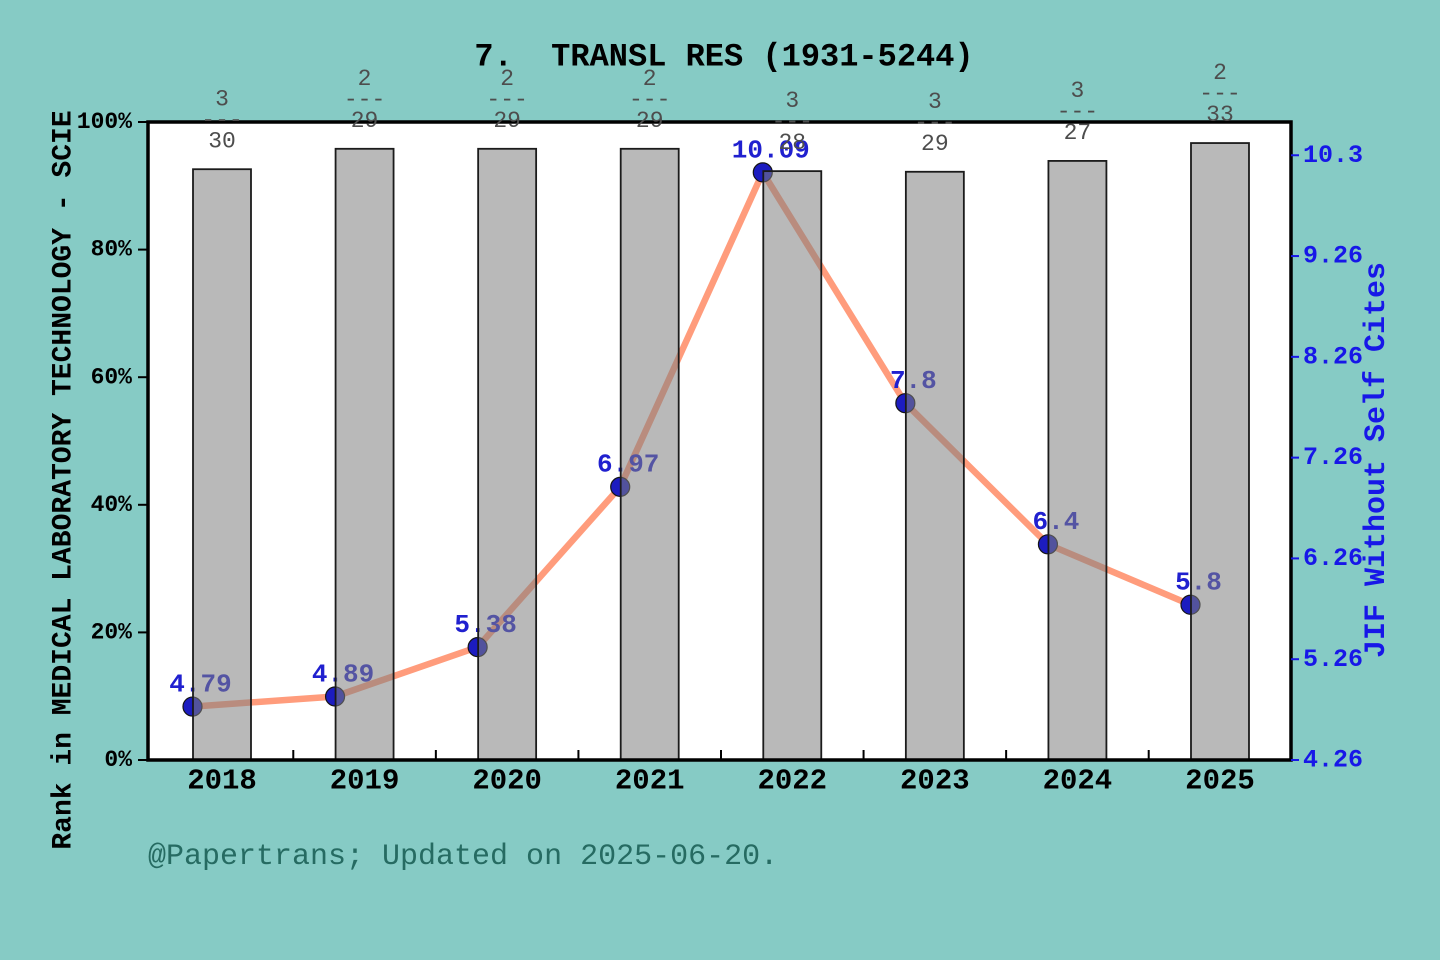 The image size is (1440, 960). What do you see at coordinates (112, 250) in the screenshot?
I see `left-tick-label: 80%` at bounding box center [112, 250].